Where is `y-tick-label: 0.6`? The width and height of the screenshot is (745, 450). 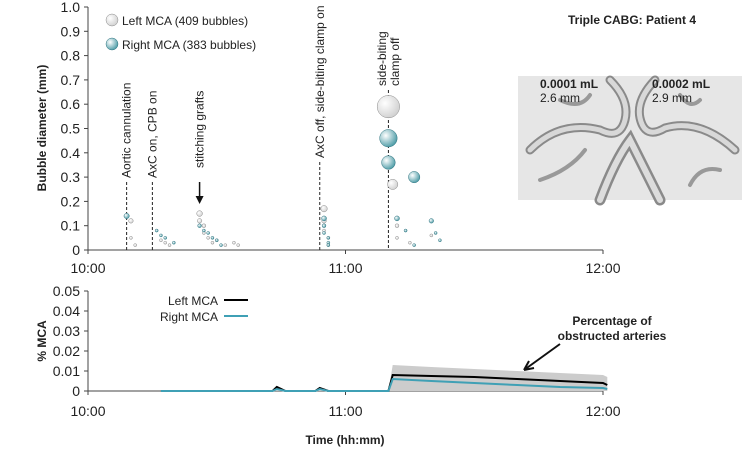
y-tick-label: 0.6 is located at coordinates (71, 104).